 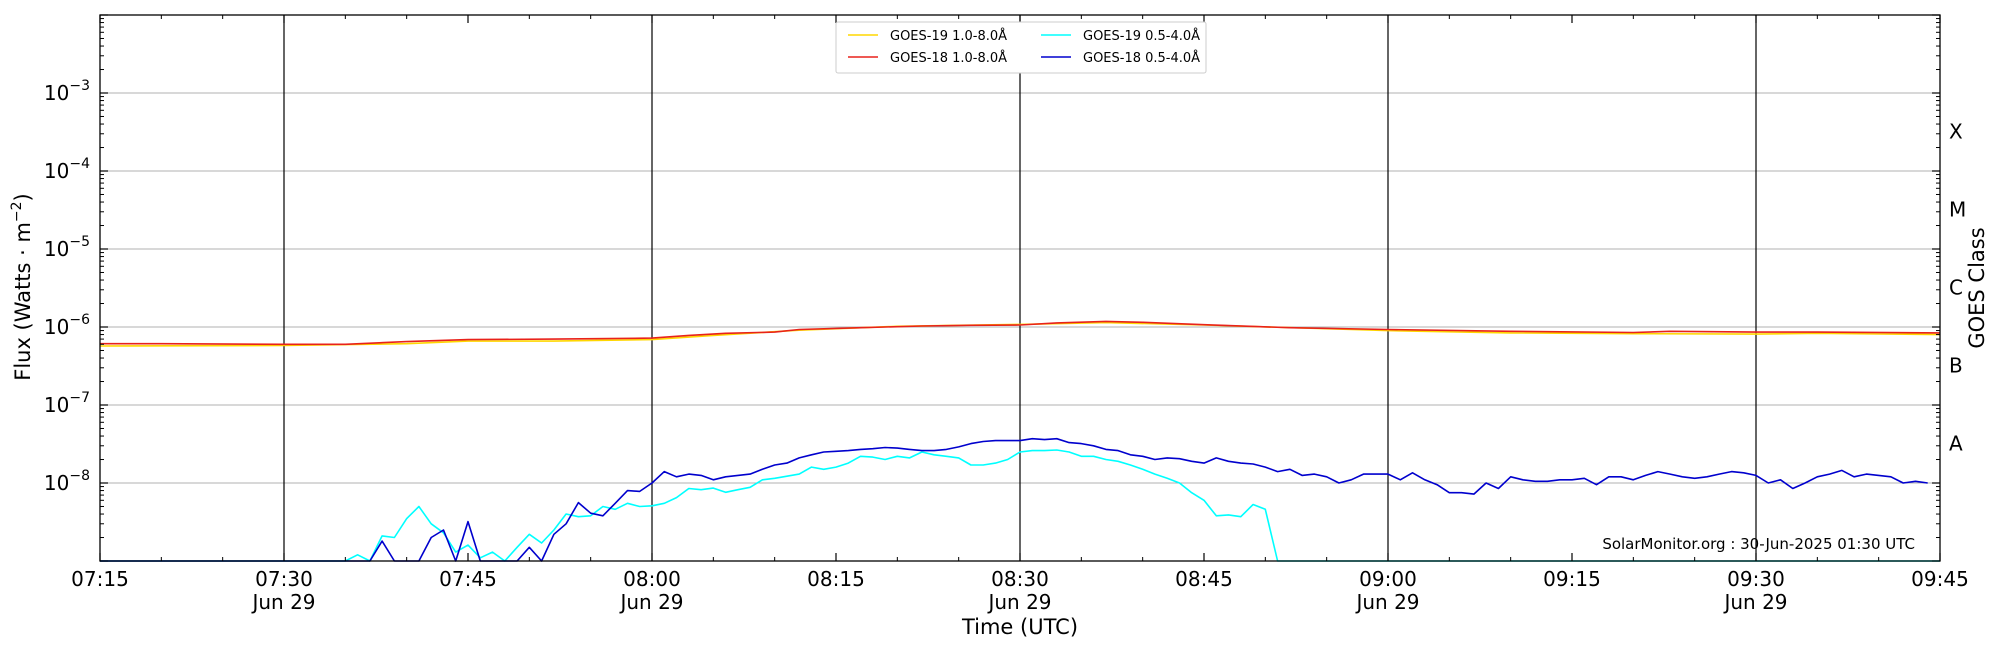 What do you see at coordinates (67, 403) in the screenshot?
I see `y-tick-label: 10⁻⁷` at bounding box center [67, 403].